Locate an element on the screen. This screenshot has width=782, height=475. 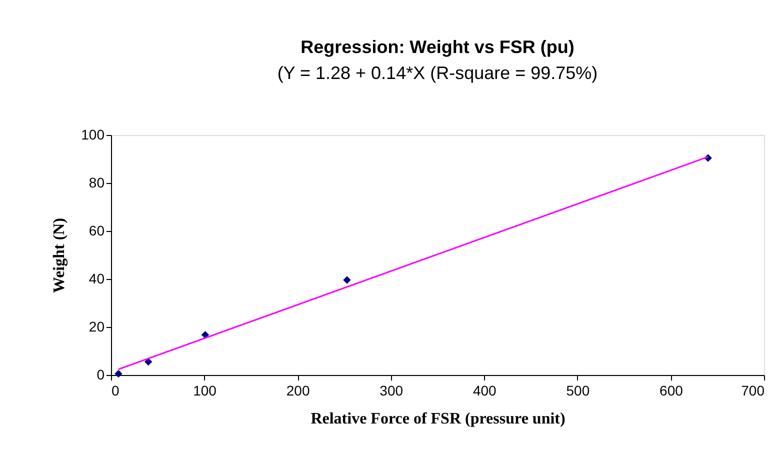
y-tick-label: 100 is located at coordinates (93, 134).